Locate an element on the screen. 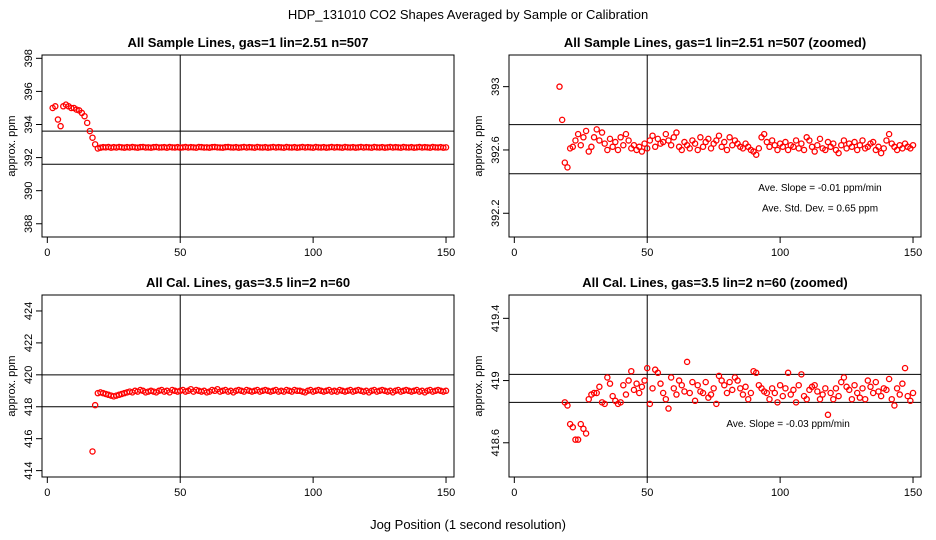 The image size is (936, 540). y-tick-label: 393 is located at coordinates (496, 86).